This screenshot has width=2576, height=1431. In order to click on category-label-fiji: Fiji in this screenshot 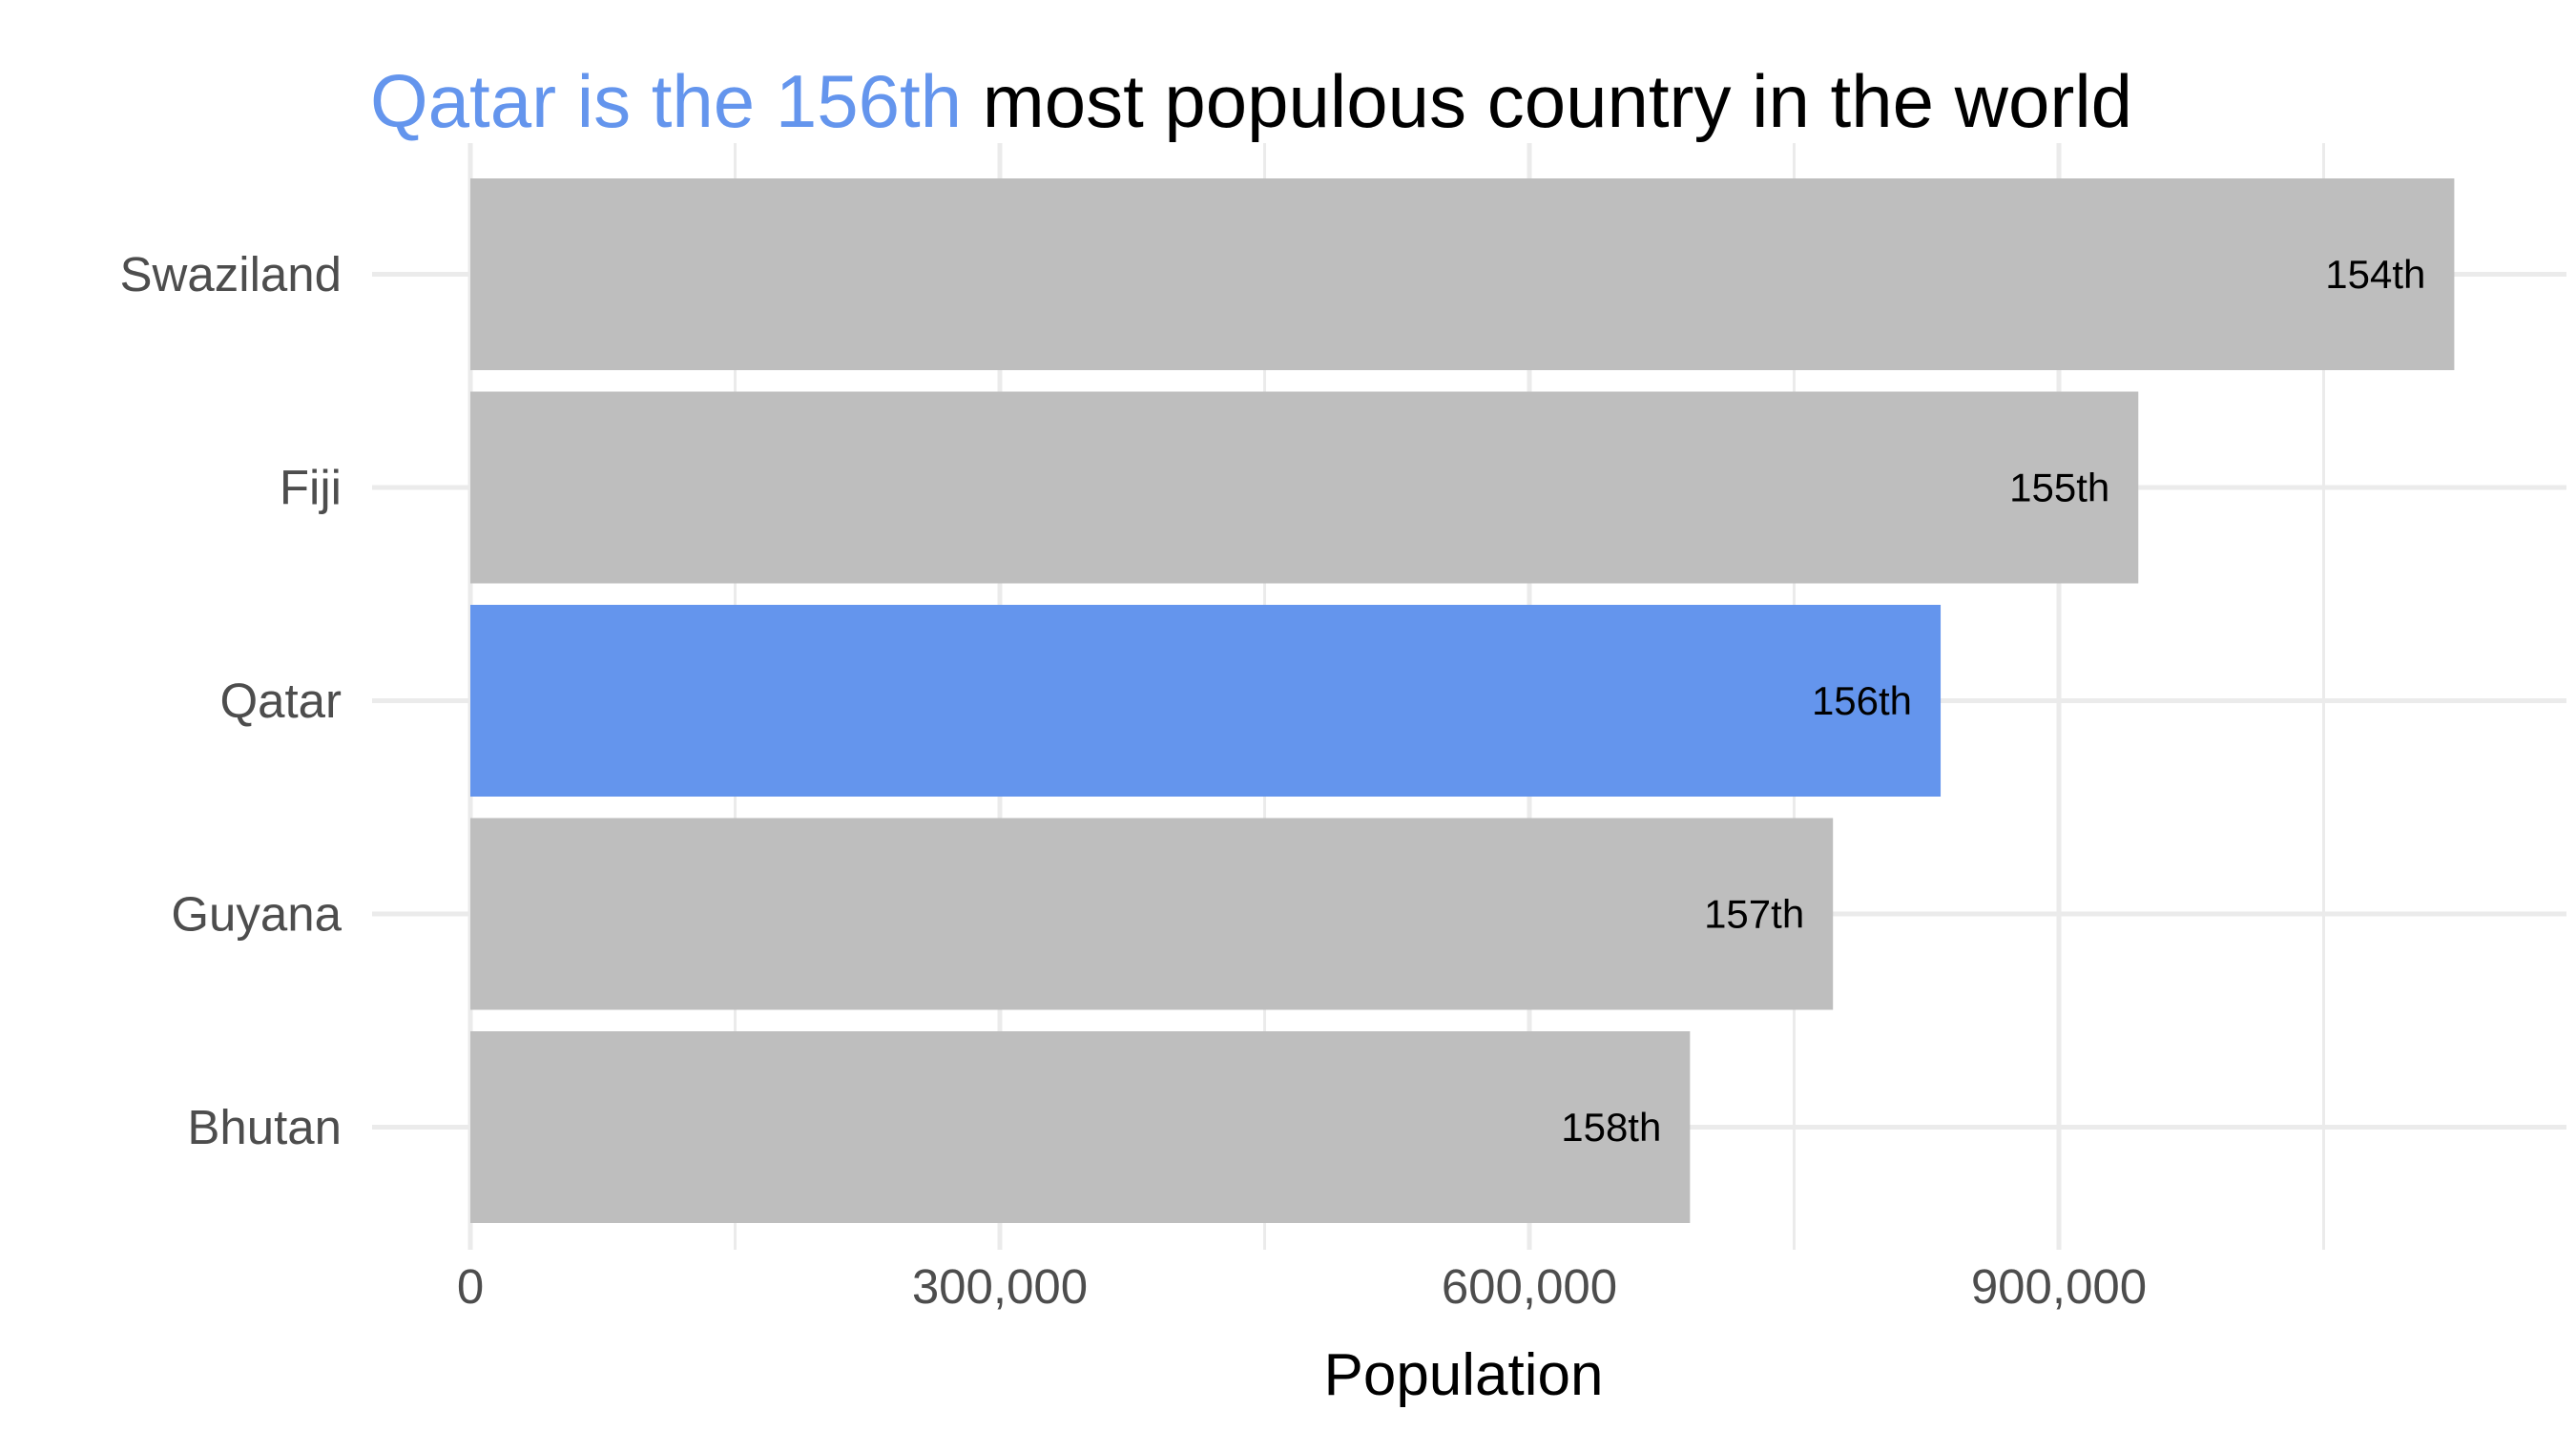, I will do `click(311, 488)`.